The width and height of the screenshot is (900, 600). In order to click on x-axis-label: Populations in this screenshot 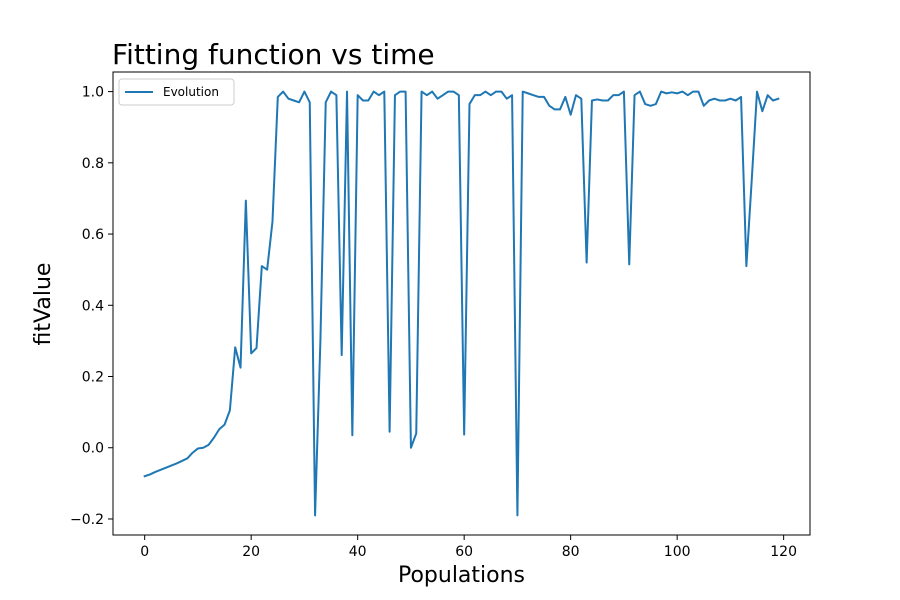, I will do `click(461, 575)`.